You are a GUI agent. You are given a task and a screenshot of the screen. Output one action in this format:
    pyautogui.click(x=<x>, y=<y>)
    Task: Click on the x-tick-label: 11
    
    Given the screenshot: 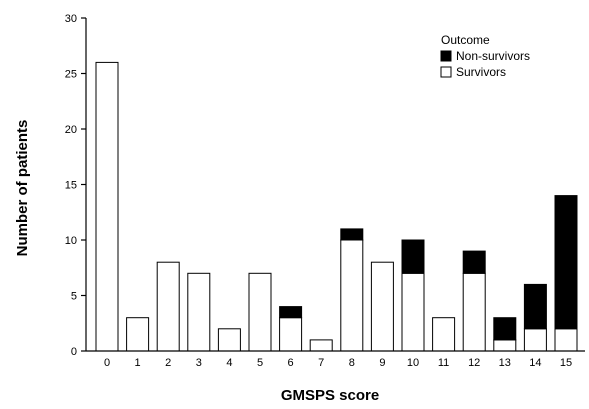 What is the action you would take?
    pyautogui.click(x=443, y=363)
    